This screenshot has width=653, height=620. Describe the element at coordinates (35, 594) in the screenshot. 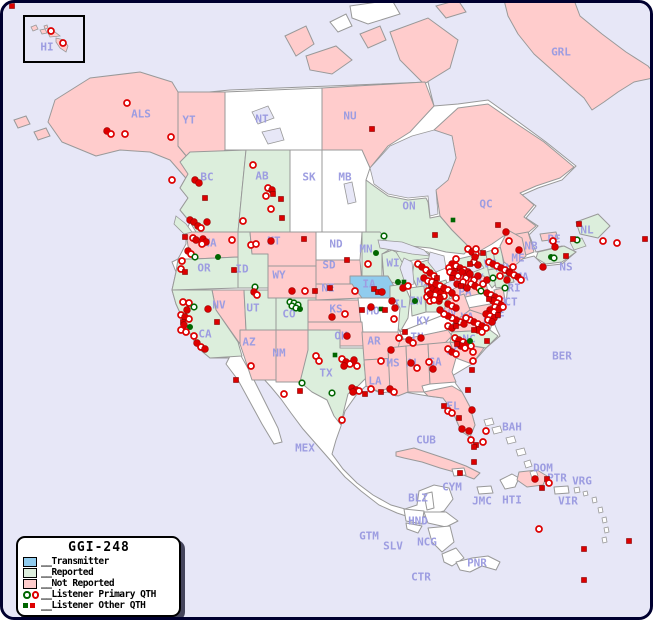

I see `red-ring-icon` at that location.